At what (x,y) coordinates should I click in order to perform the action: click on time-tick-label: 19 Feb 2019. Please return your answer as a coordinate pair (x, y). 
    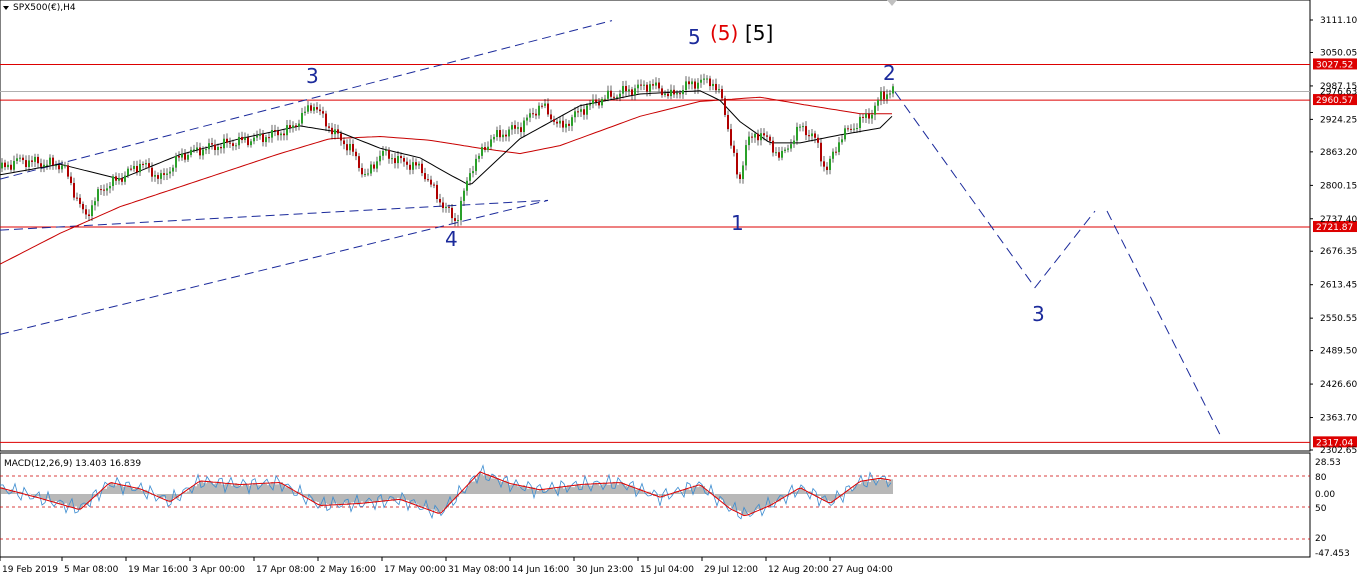
    Looking at the image, I should click on (30, 570).